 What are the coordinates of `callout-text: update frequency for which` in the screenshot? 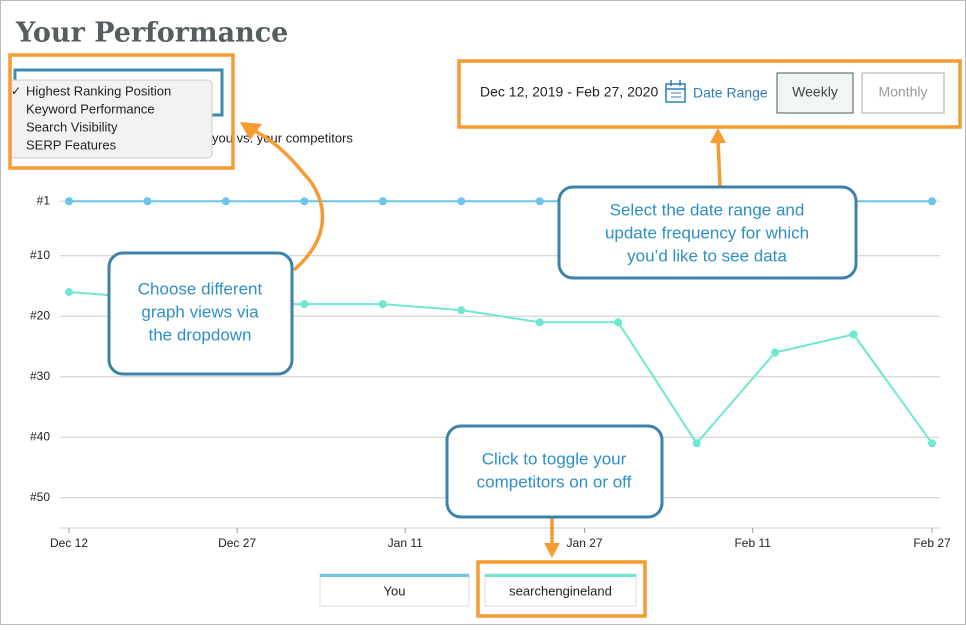 It's located at (707, 232).